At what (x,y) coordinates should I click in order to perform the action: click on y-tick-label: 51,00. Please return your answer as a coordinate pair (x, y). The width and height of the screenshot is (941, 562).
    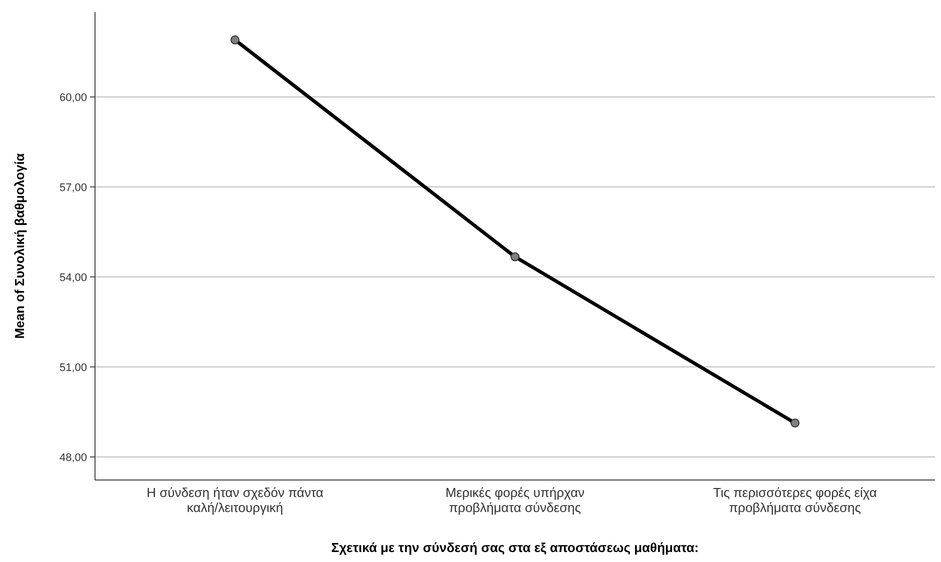
    Looking at the image, I should click on (73, 368).